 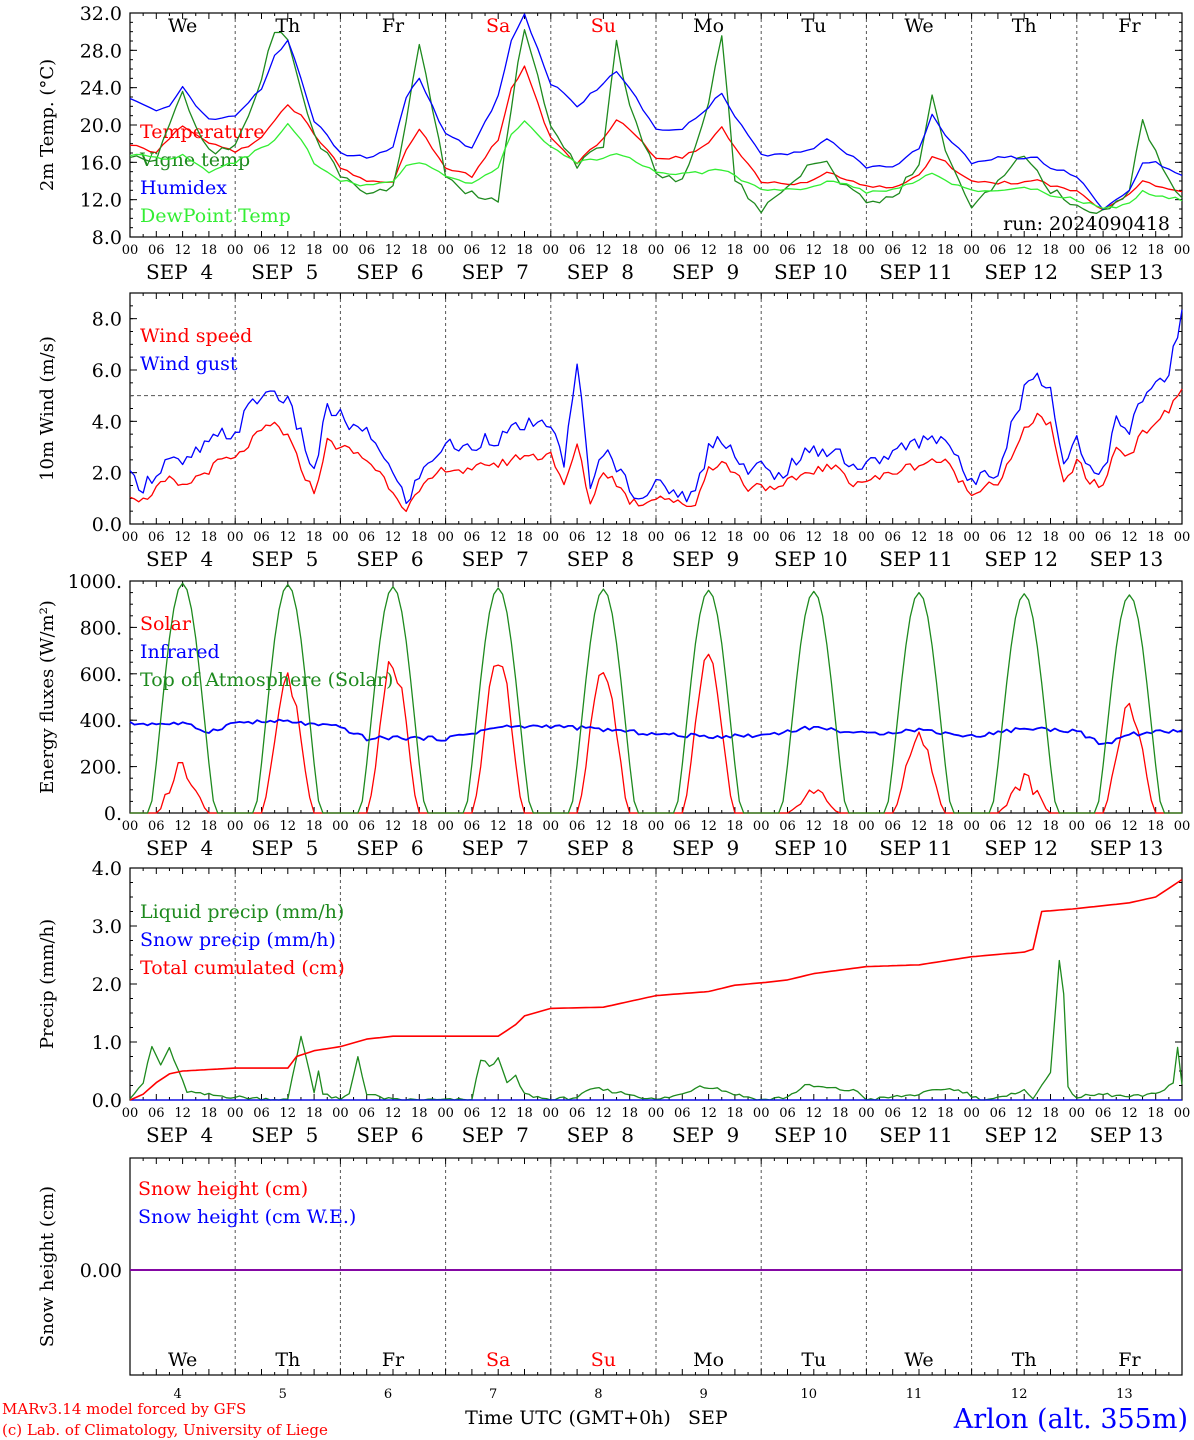 I want to click on station-name: Arlon (alt. 355m), so click(x=1070, y=1419).